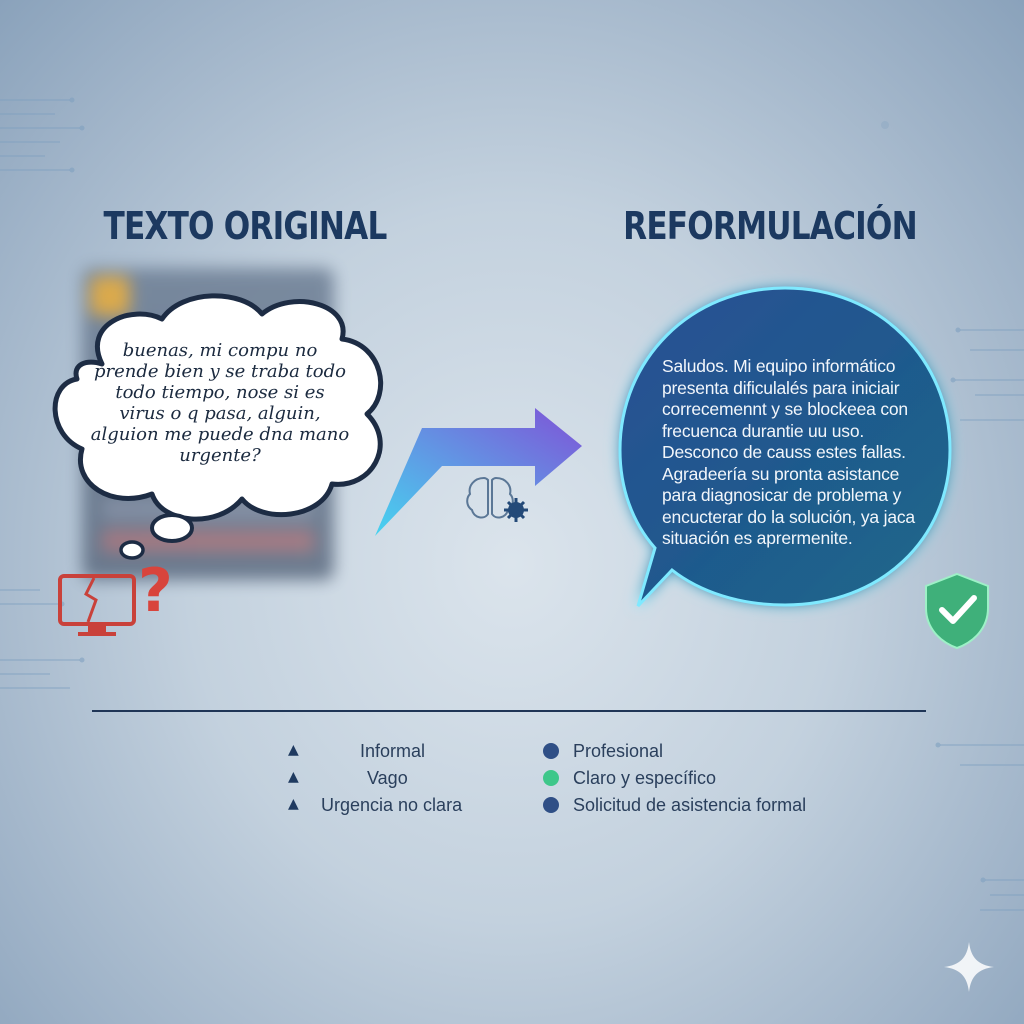  Describe the element at coordinates (969, 967) in the screenshot. I see `sparkle-icon` at that location.